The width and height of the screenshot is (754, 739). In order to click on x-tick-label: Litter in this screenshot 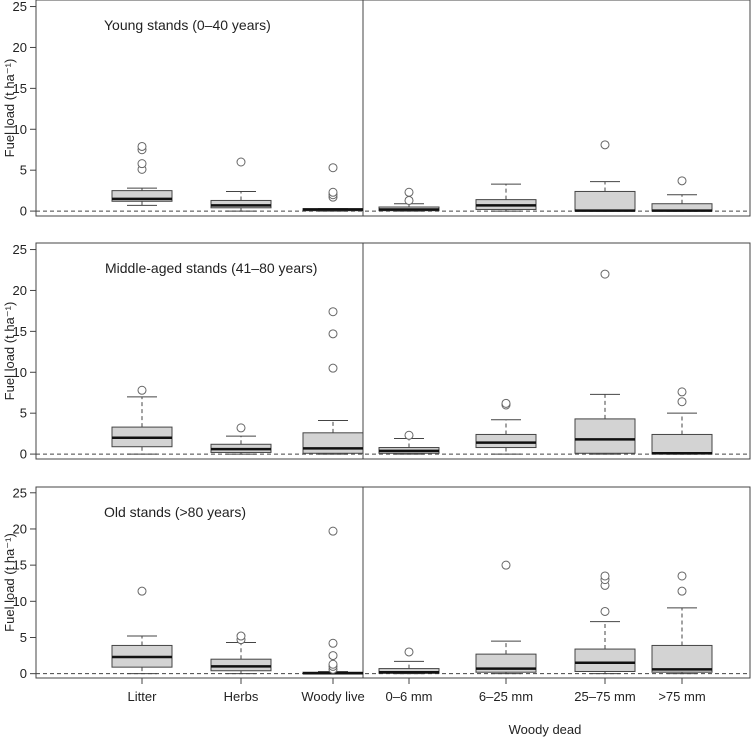, I will do `click(143, 696)`.